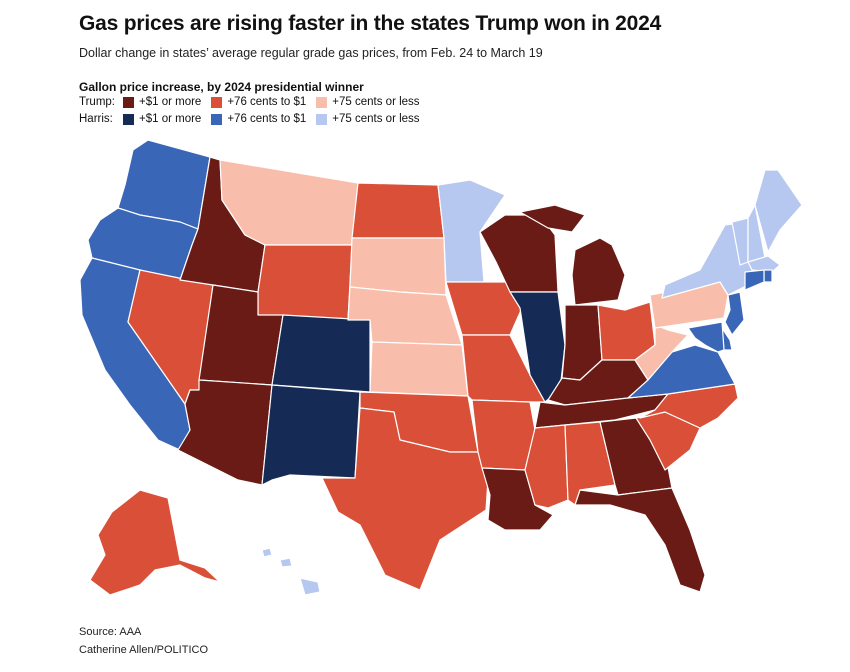  Describe the element at coordinates (97, 102) in the screenshot. I see `legend-row-label: Trump:` at that location.